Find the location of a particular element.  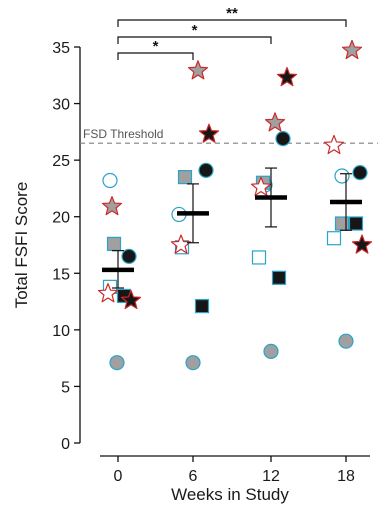

y-tick-label: 35 is located at coordinates (61, 48).